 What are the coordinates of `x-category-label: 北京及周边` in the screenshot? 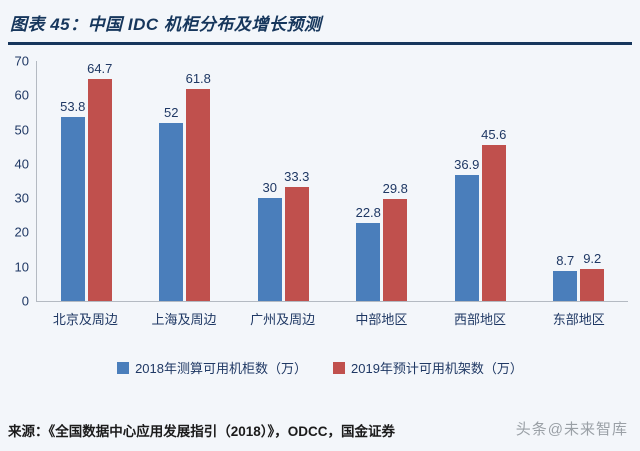 It's located at (85, 319).